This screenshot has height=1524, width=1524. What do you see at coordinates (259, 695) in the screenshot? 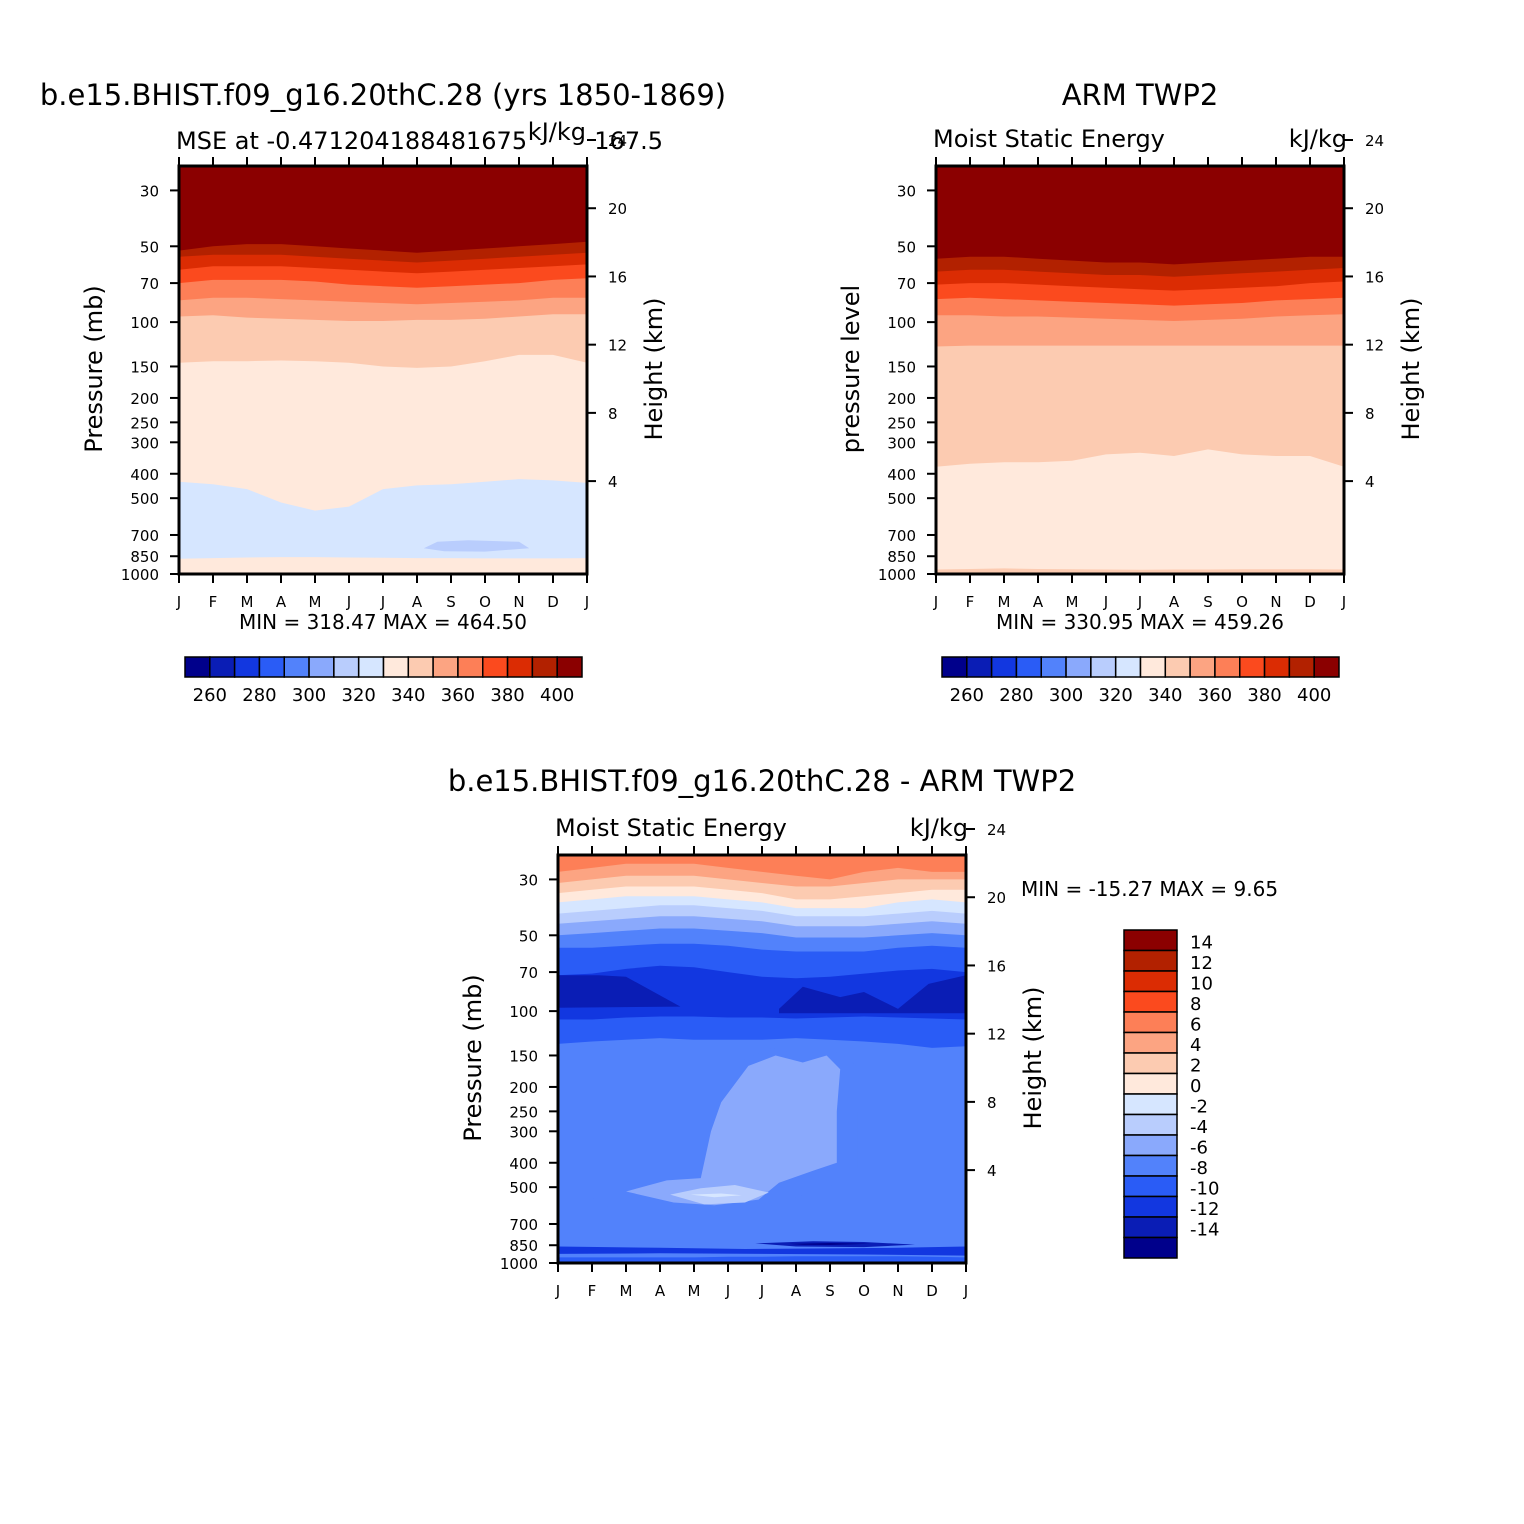
I see `colorbar-label: 280` at bounding box center [259, 695].